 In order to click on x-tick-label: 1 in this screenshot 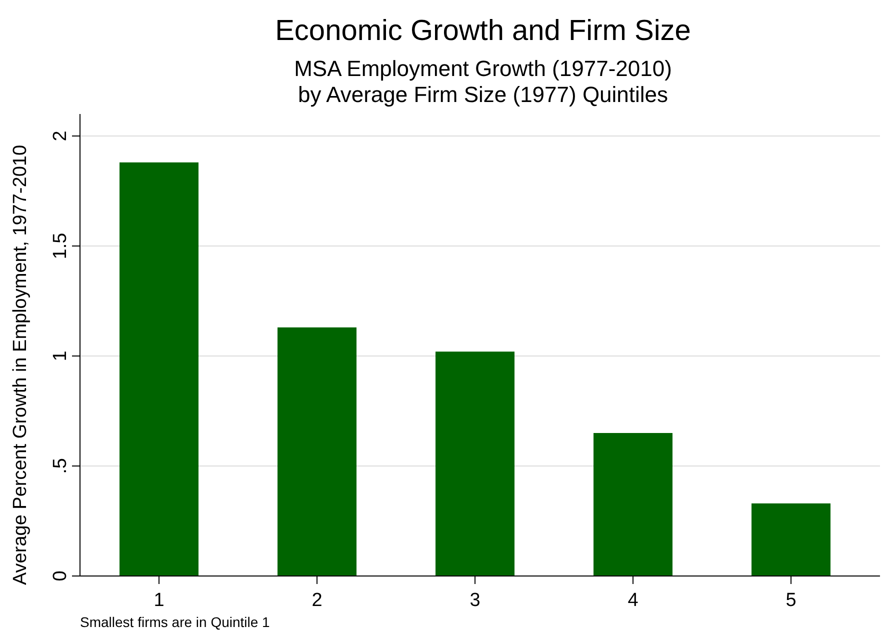, I will do `click(159, 600)`.